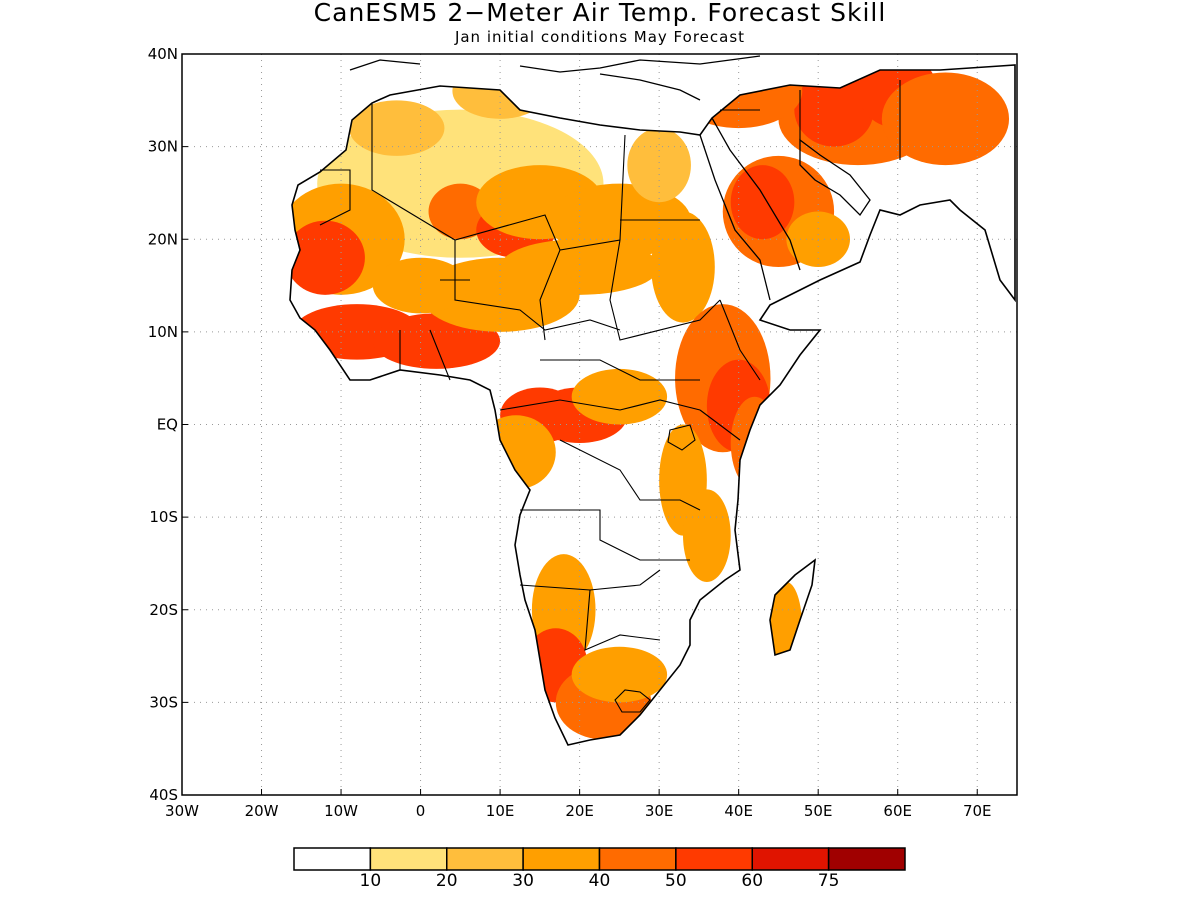  Describe the element at coordinates (341, 811) in the screenshot. I see `lon-tick-label: 10W` at that location.